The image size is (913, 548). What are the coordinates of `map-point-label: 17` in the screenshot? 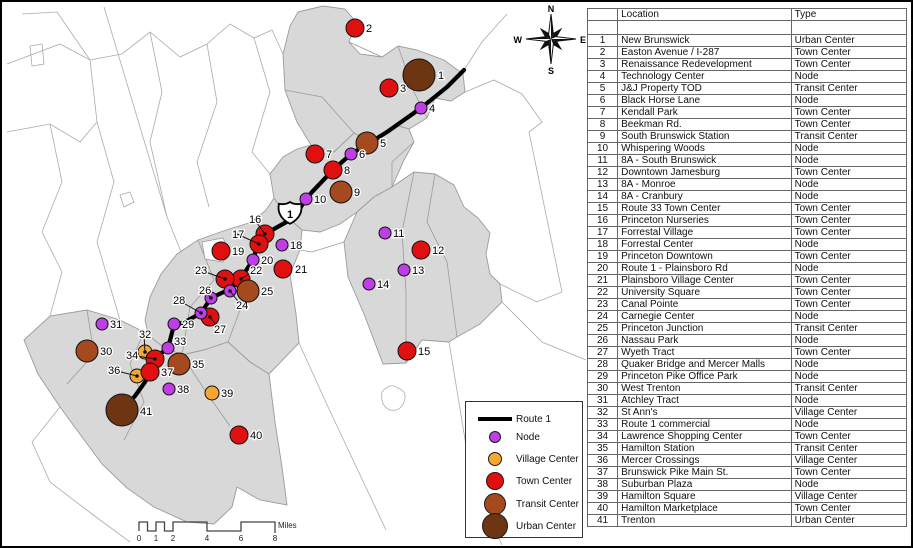 It's located at (238, 235).